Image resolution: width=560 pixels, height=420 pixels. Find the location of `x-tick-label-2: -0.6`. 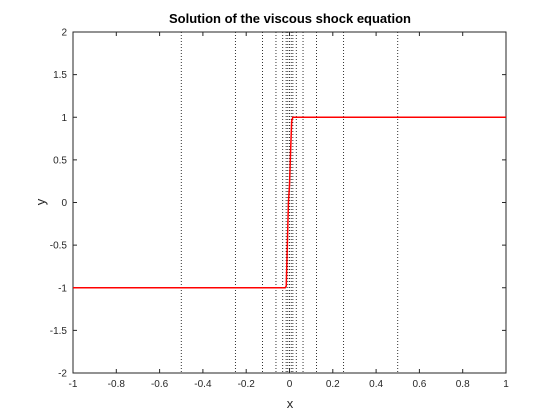

x-tick-label-2: -0.6 is located at coordinates (160, 384).